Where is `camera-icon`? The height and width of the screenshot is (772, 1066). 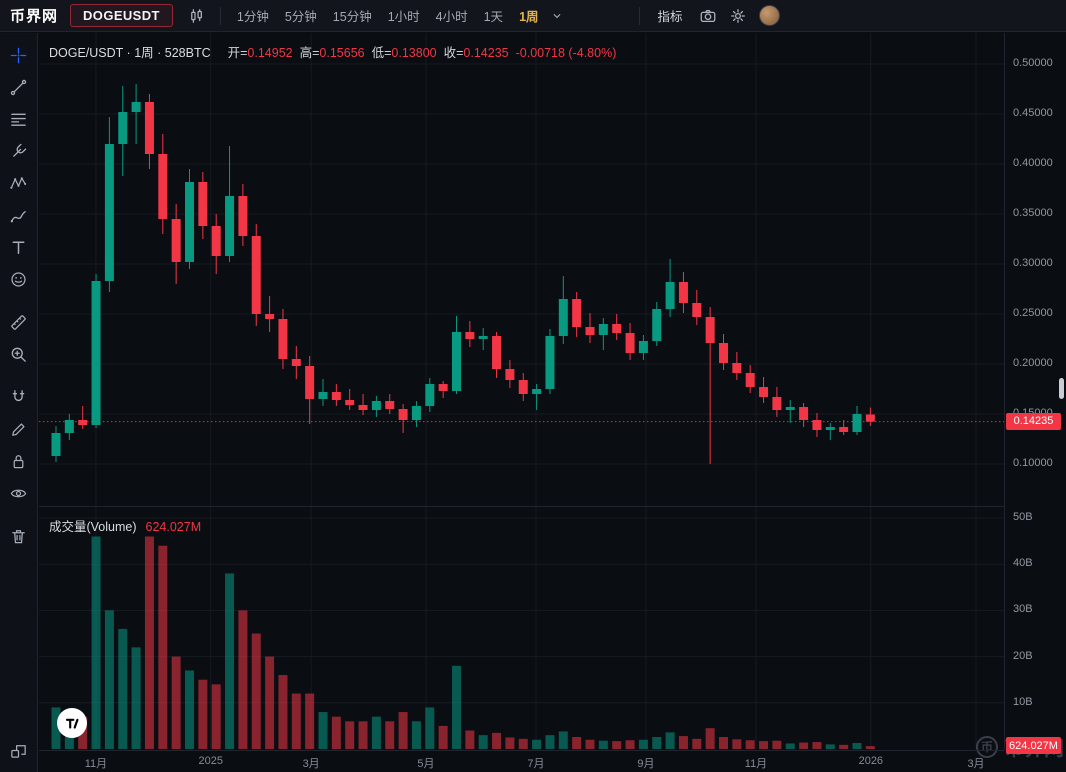 camera-icon is located at coordinates (708, 16).